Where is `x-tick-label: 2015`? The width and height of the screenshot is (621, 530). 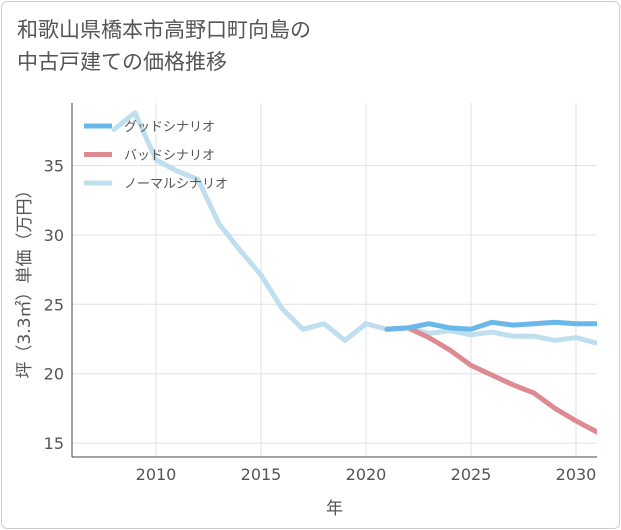
x-tick-label: 2015 is located at coordinates (261, 474).